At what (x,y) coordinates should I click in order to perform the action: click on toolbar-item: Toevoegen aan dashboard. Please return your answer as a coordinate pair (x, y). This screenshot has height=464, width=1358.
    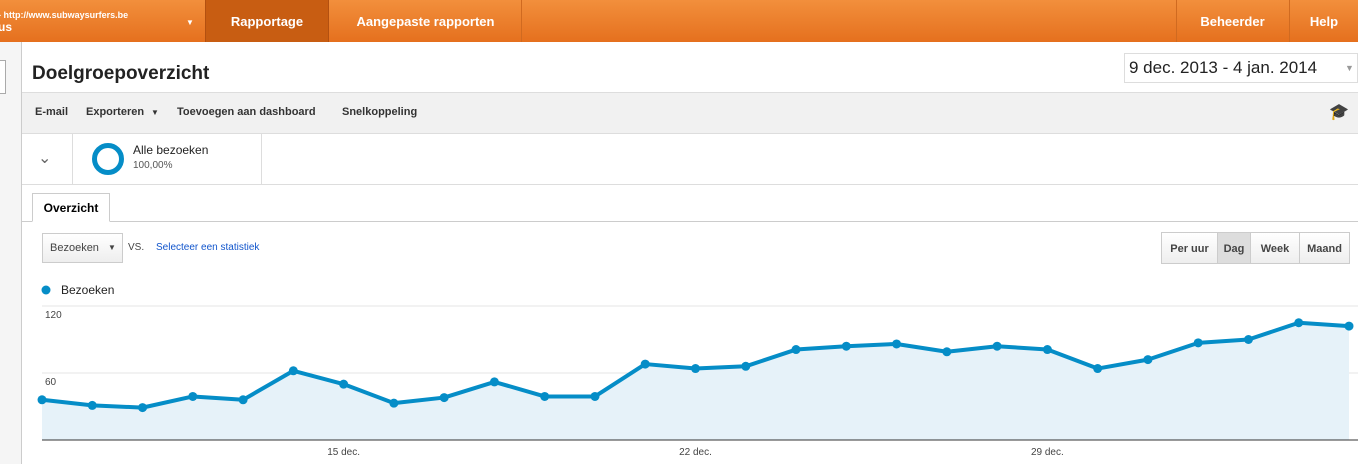
    Looking at the image, I should click on (246, 112).